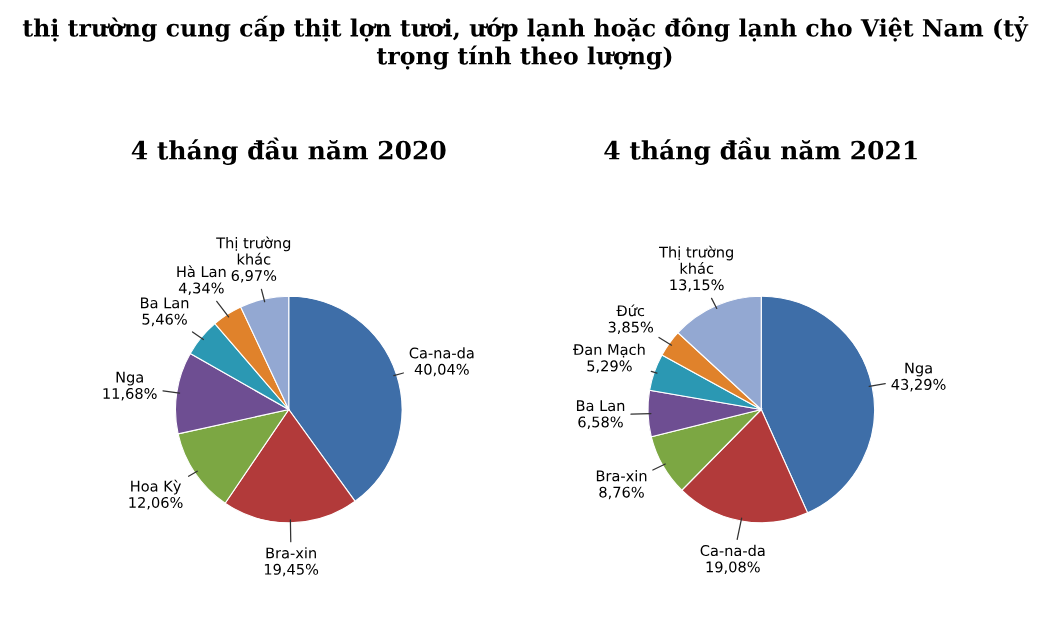 This screenshot has height=630, width=1050. What do you see at coordinates (760, 151) in the screenshot?
I see `chart-title: 4 tháng đầu năm 2021` at bounding box center [760, 151].